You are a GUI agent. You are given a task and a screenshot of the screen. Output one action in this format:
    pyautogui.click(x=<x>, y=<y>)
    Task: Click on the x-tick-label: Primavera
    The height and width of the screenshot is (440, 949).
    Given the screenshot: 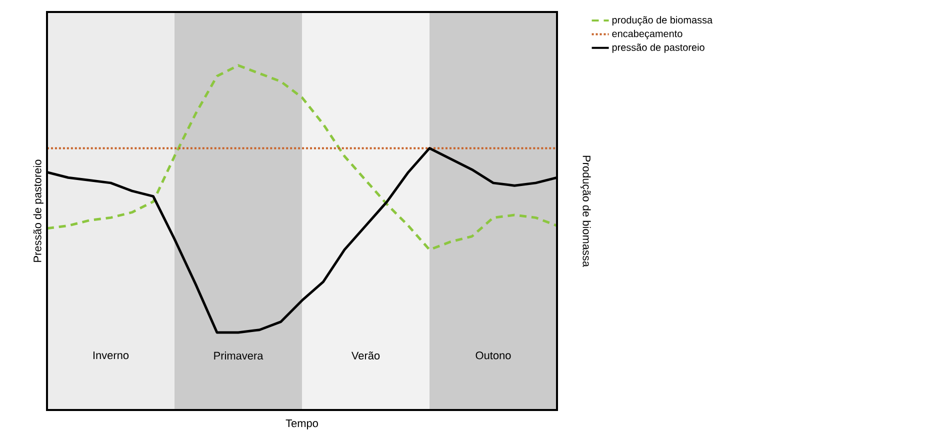 What is the action you would take?
    pyautogui.click(x=239, y=356)
    